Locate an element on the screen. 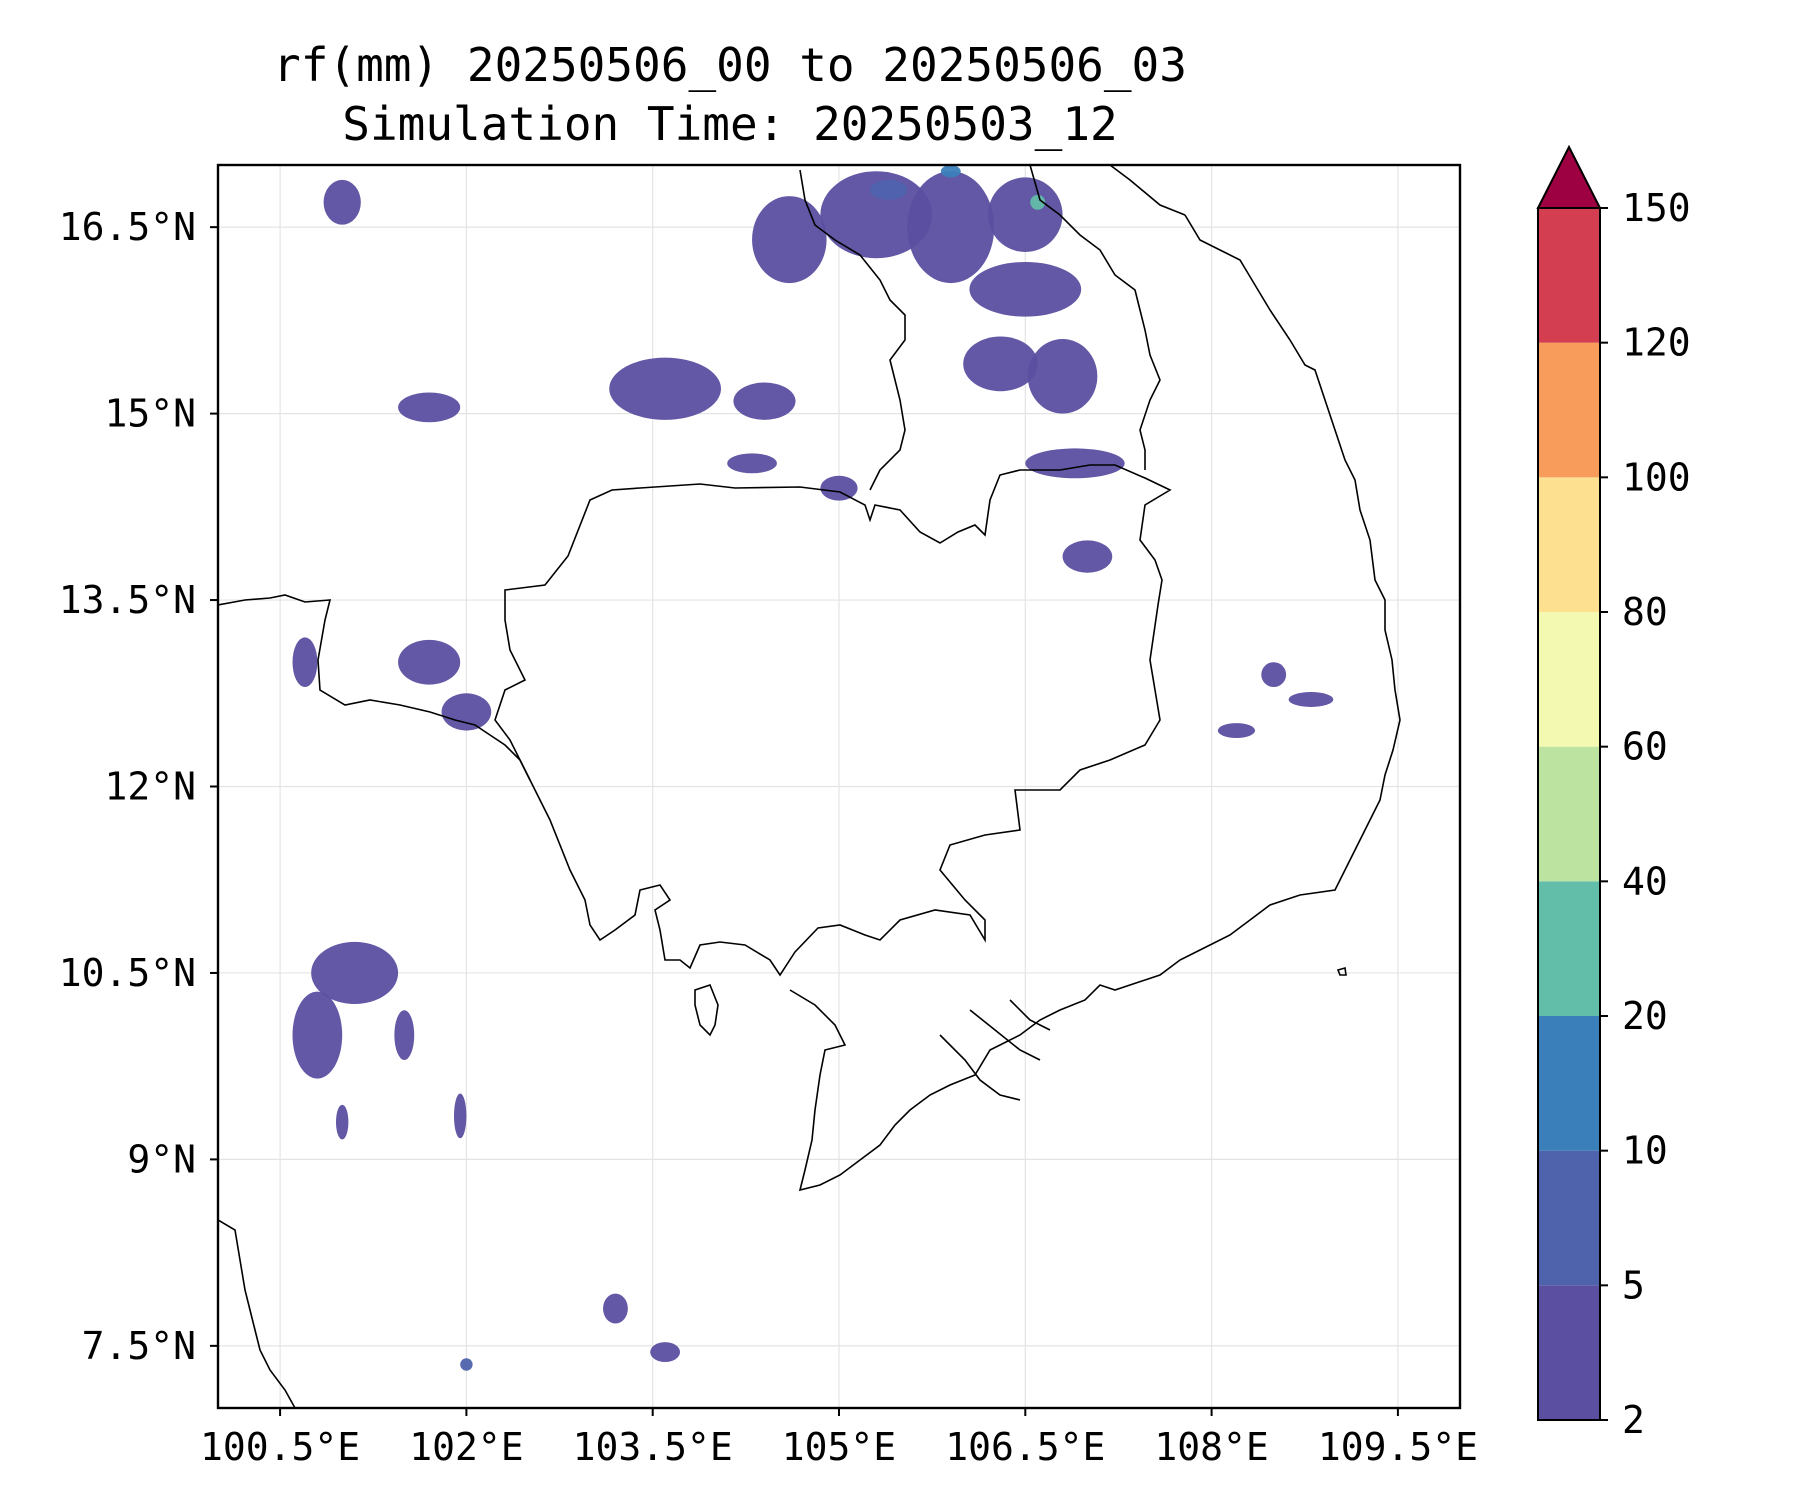 The image size is (1800, 1500). cambodia-border is located at coordinates (833, 720).